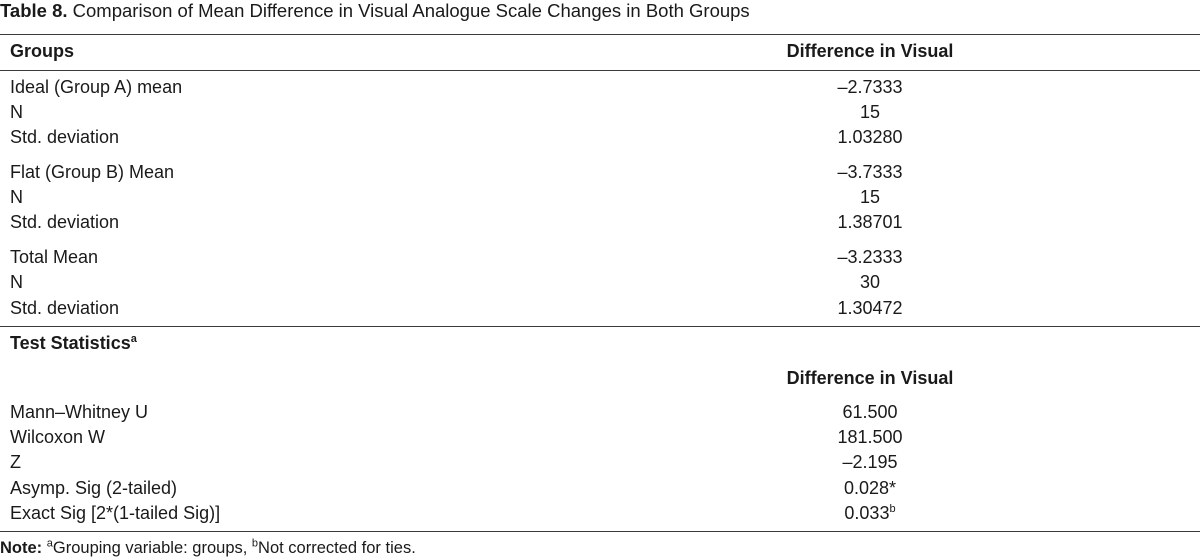 This screenshot has height=560, width=1200. I want to click on test-statistics-title: Test Statisticsa, so click(600, 343).